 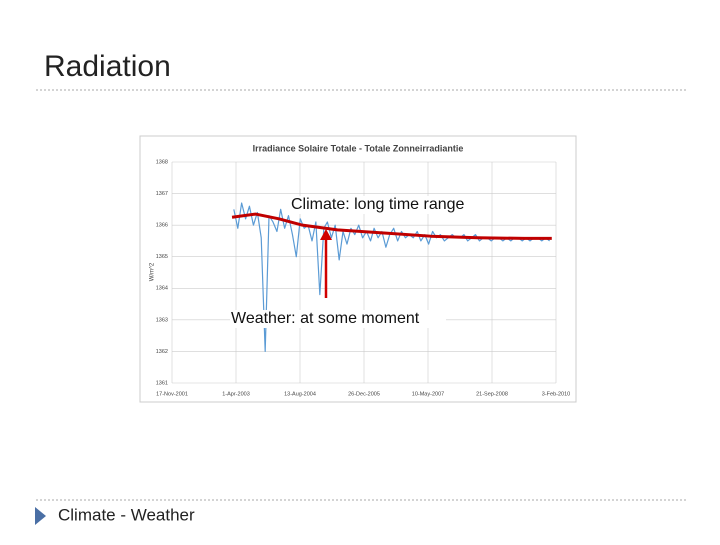 What do you see at coordinates (378, 204) in the screenshot?
I see `annotation: Climate: long time range` at bounding box center [378, 204].